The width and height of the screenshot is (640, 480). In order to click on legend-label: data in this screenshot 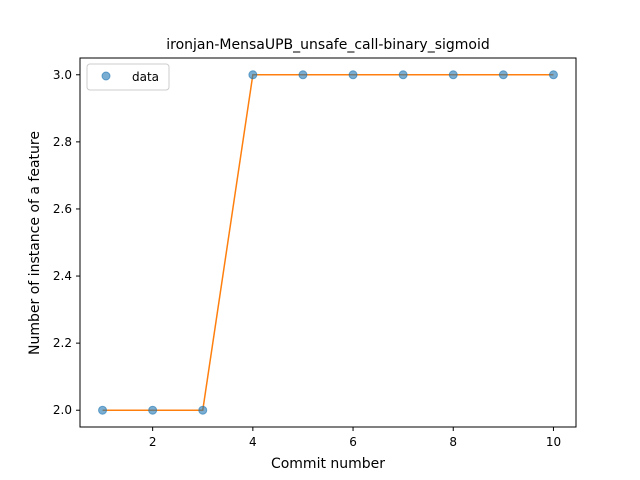, I will do `click(145, 77)`.